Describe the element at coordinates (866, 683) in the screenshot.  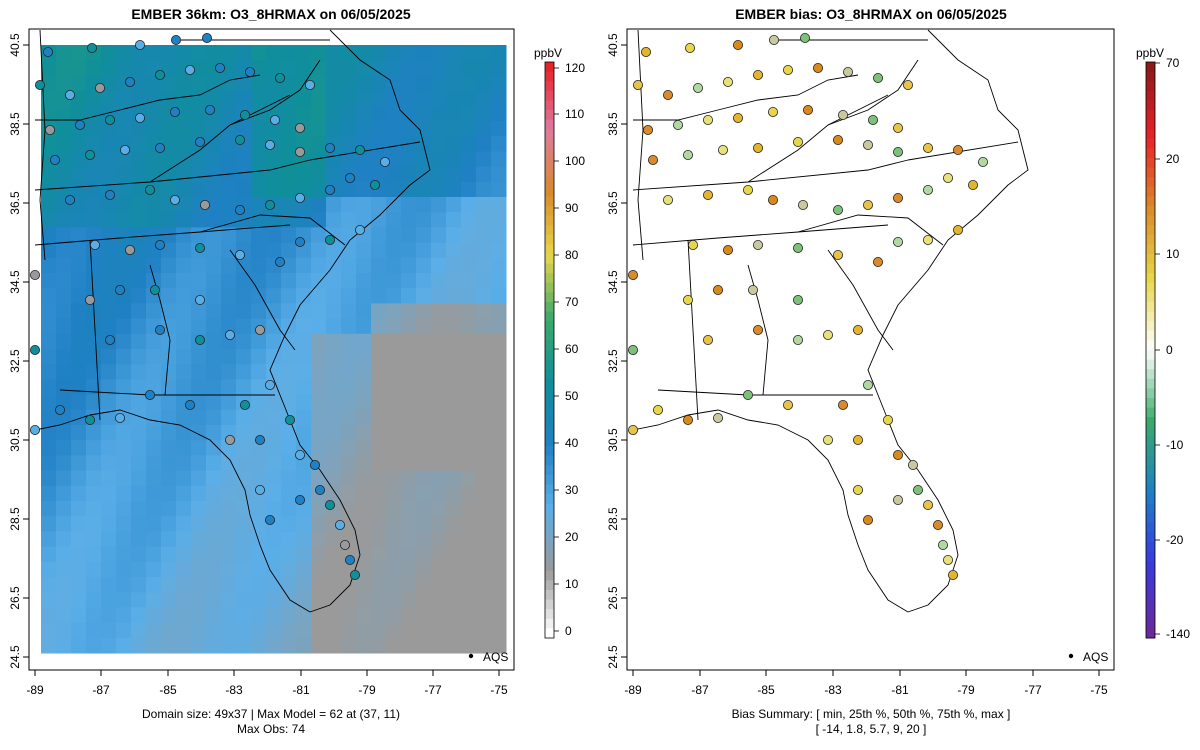
I see `right-x-ticks: -89 -87 -85 -83 -81 -79 -77 -75` at that location.